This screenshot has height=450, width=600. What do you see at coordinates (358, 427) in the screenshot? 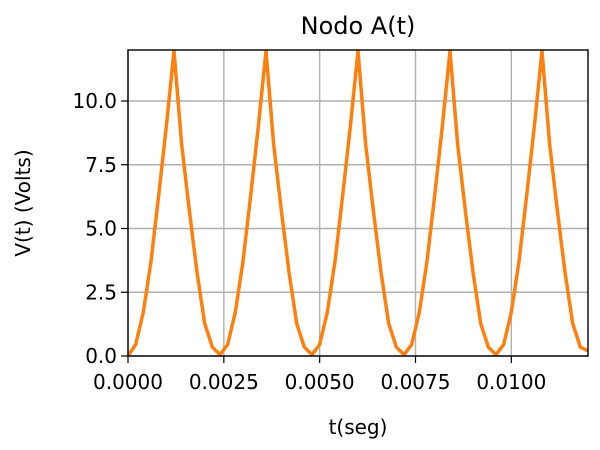
I see `x-axis-label: t(seg)` at bounding box center [358, 427].